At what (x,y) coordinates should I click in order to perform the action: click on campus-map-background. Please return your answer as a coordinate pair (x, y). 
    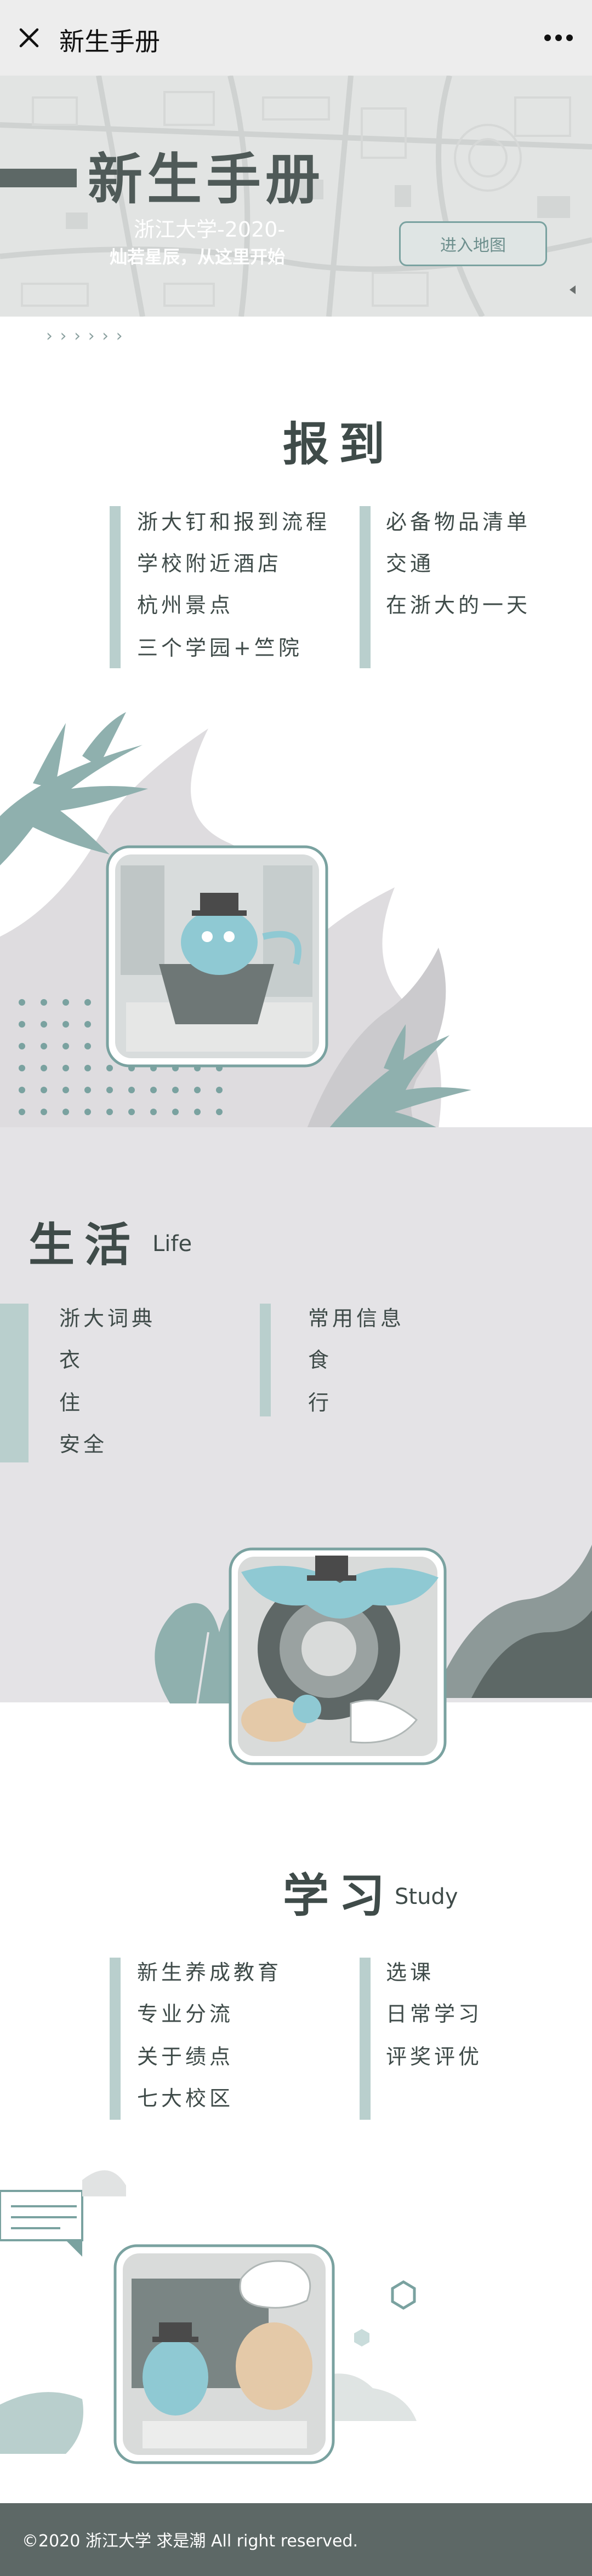
    Looking at the image, I should click on (296, 197).